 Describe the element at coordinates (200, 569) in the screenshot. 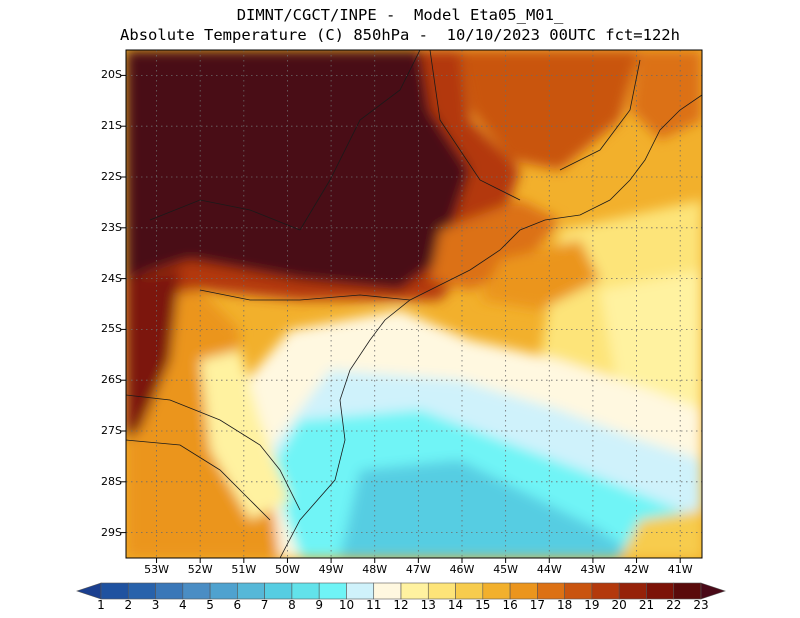

I see `lon-label: 52W` at that location.